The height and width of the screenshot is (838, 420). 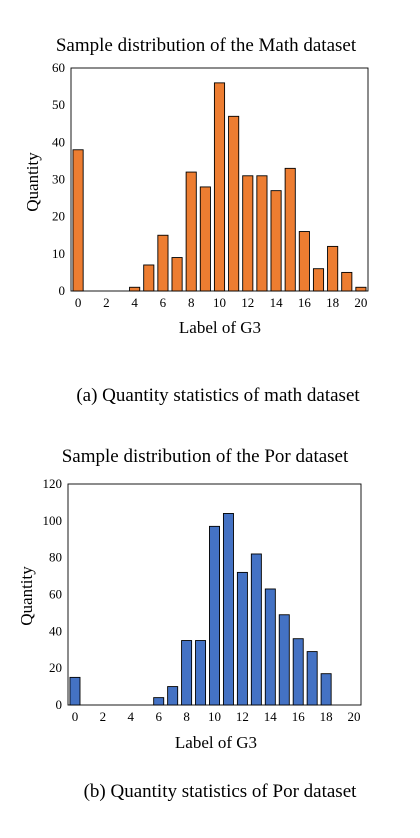 What do you see at coordinates (53, 520) in the screenshot?
I see `chart-por-y-tick-label: 100` at bounding box center [53, 520].